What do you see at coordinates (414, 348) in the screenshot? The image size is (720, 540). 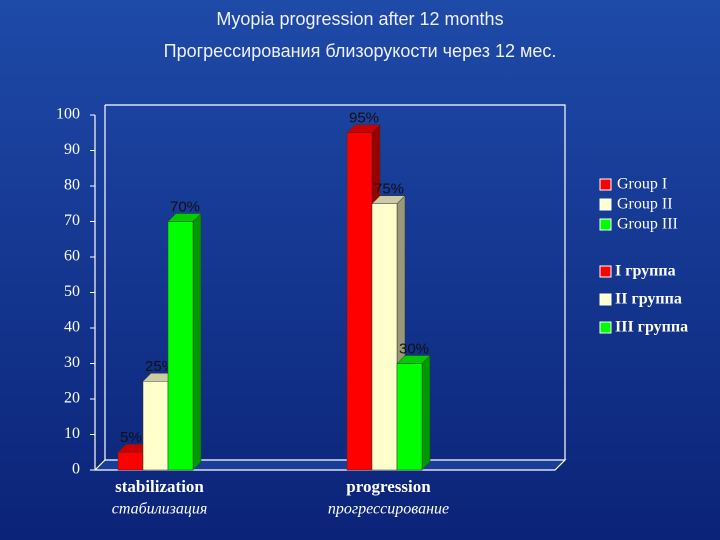 I see `value-label: 30%` at bounding box center [414, 348].